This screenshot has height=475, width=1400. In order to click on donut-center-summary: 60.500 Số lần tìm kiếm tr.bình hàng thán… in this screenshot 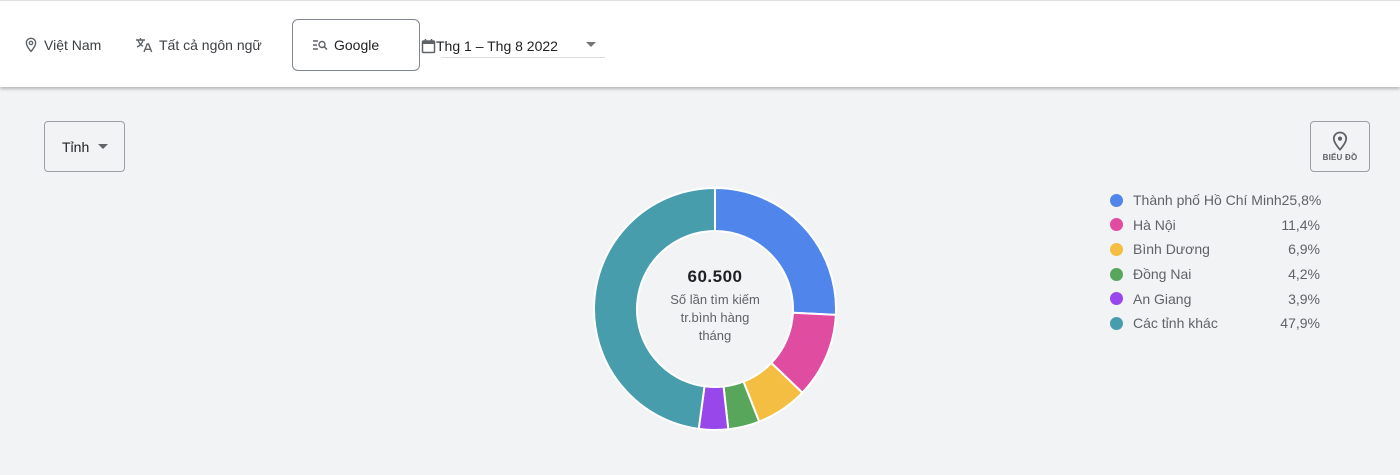, I will do `click(715, 306)`.